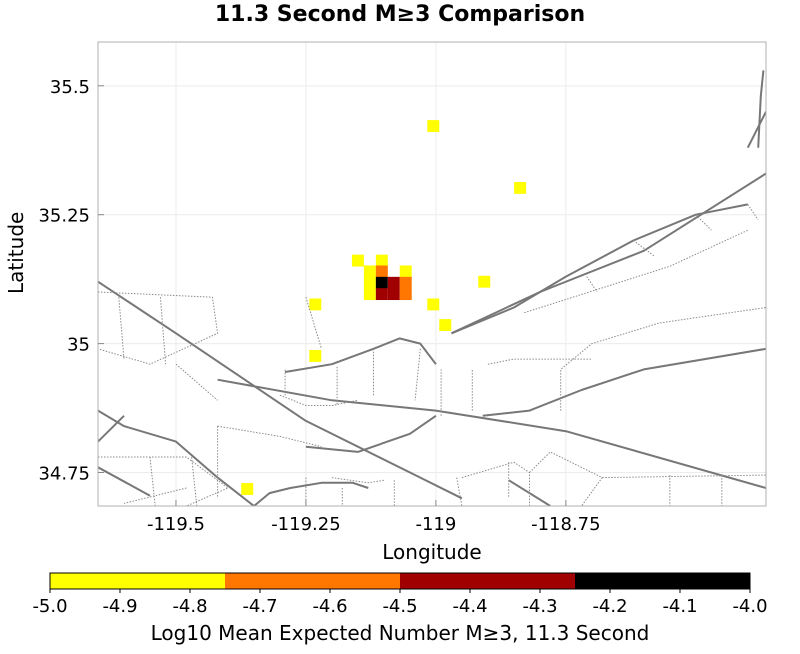  Describe the element at coordinates (305, 524) in the screenshot. I see `x-tick-label: -119.25` at that location.